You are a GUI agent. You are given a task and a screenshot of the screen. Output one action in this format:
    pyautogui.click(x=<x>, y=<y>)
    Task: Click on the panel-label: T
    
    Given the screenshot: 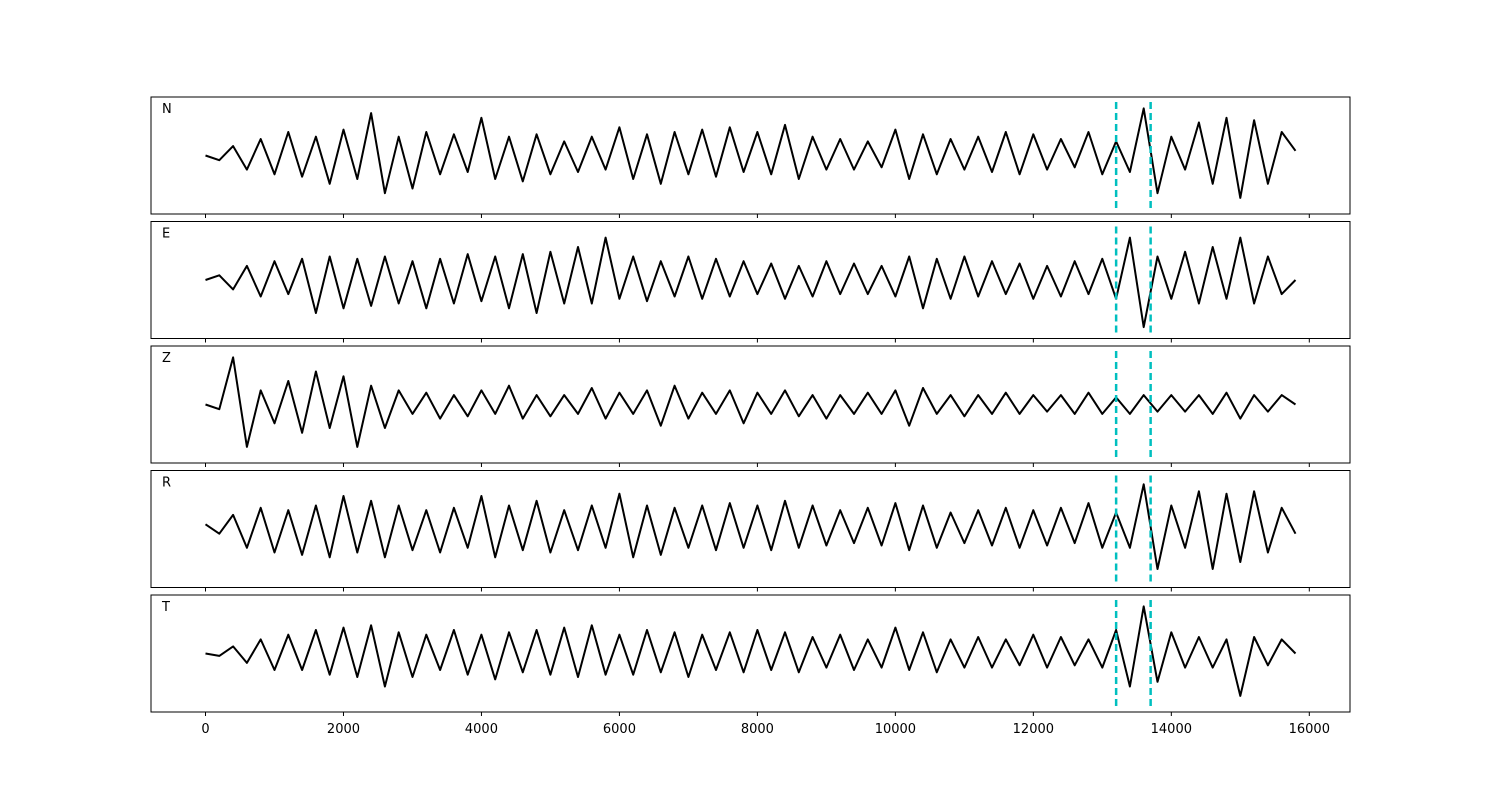 What is the action you would take?
    pyautogui.click(x=165, y=607)
    